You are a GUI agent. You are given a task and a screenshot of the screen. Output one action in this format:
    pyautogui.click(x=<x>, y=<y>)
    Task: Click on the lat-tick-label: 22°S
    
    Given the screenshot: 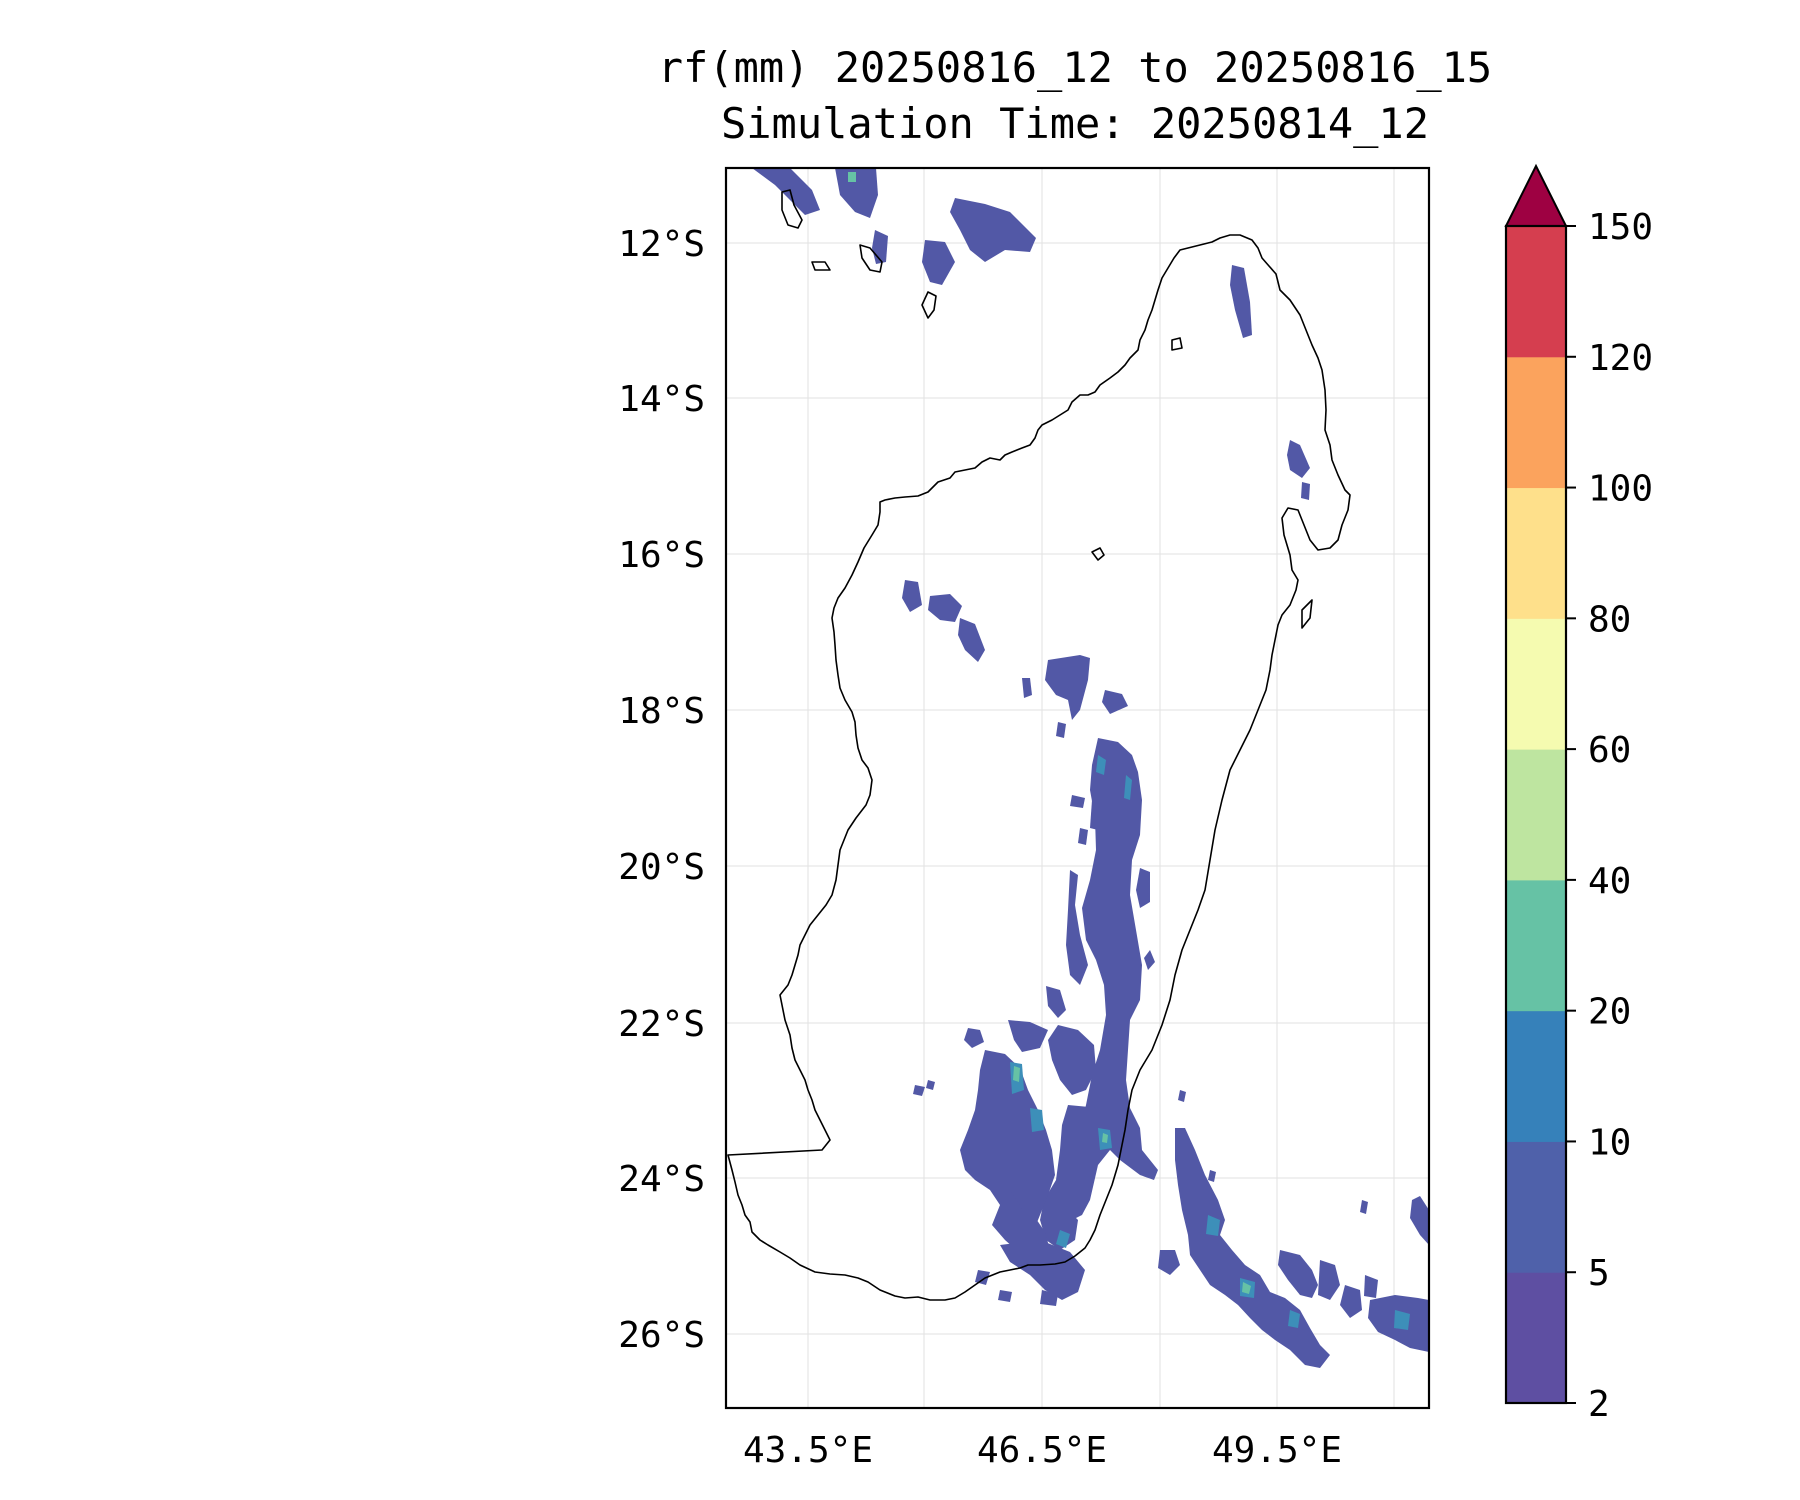 What is the action you would take?
    pyautogui.click(x=661, y=1024)
    